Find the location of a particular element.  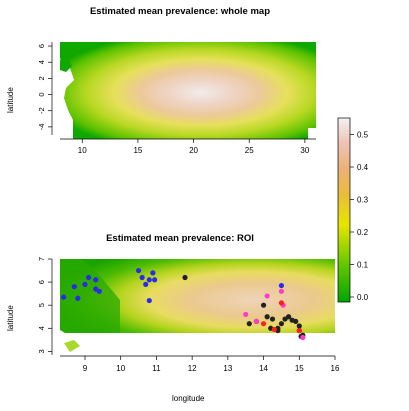

top-map-raster is located at coordinates (188, 90).